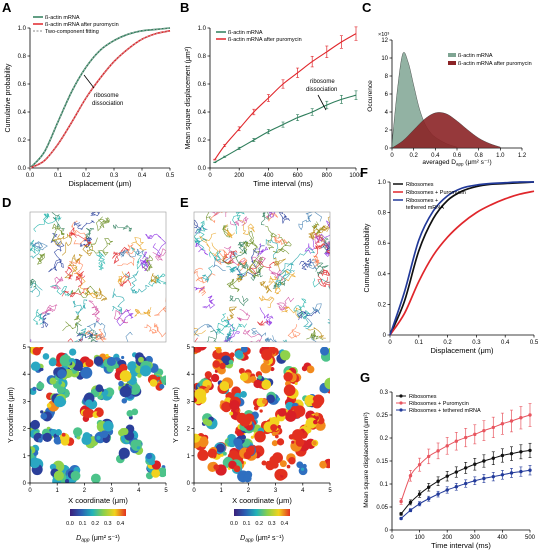 This screenshot has height=551, width=538. What do you see at coordinates (30, 176) in the screenshot?
I see `panel-a-xtick-label: 0.0` at bounding box center [30, 176].